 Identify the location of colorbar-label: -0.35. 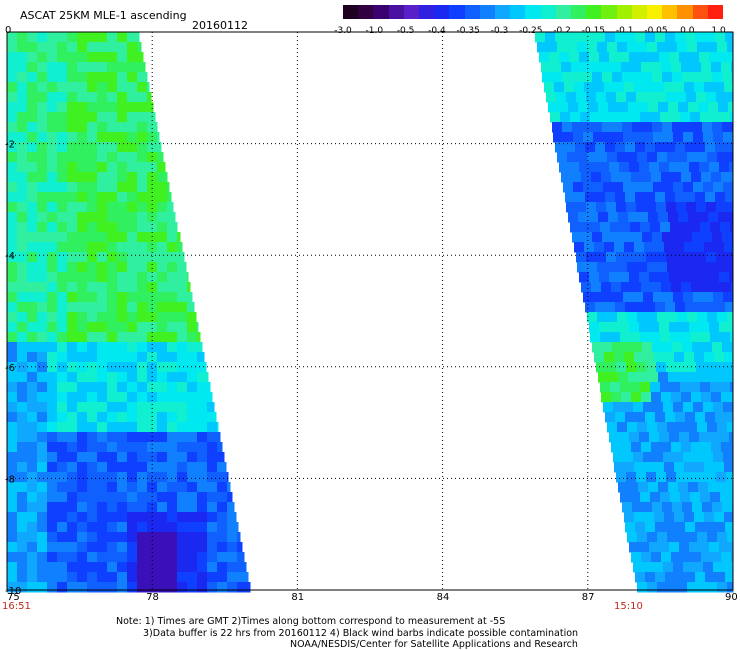
(468, 31).